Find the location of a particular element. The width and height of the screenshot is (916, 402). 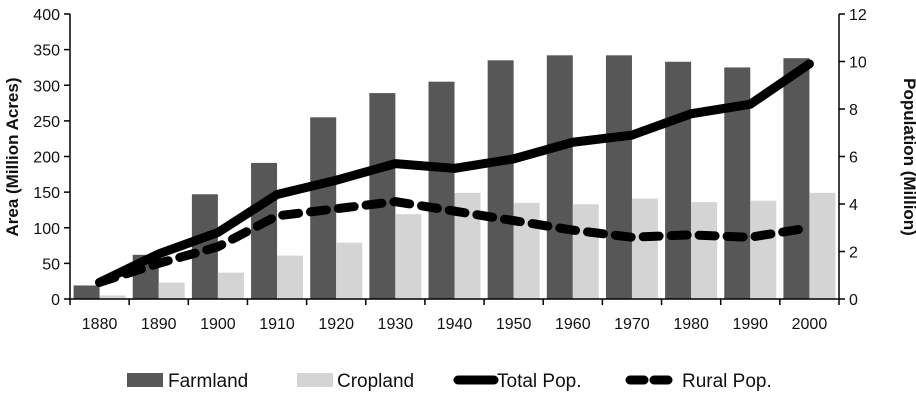

y-left-tick-200: 200 is located at coordinates (46, 158).